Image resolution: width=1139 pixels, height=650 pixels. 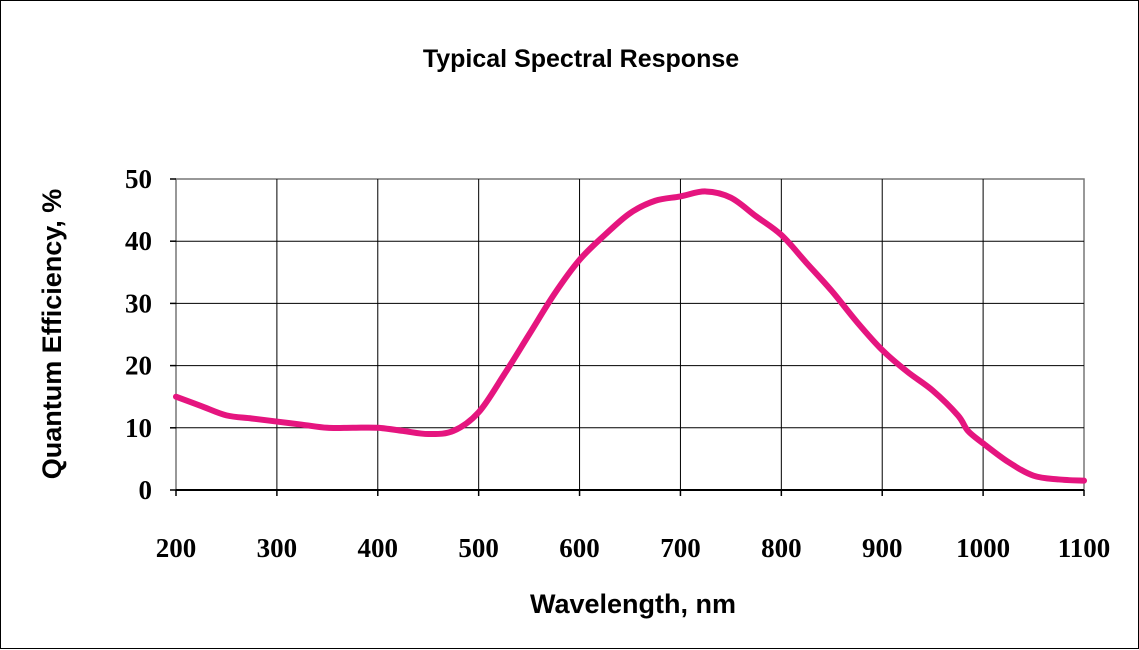 What do you see at coordinates (983, 548) in the screenshot?
I see `x-tick-label-1000: 1000` at bounding box center [983, 548].